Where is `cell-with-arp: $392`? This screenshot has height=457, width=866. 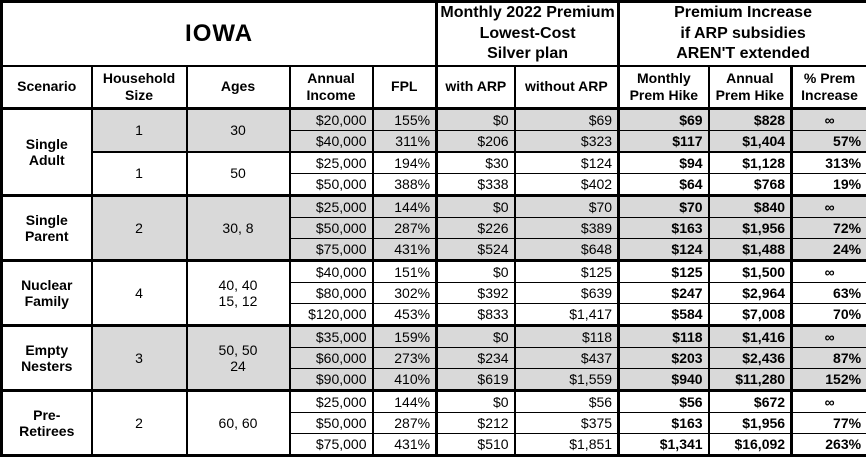
cell-with-arp: $392 is located at coordinates (476, 293).